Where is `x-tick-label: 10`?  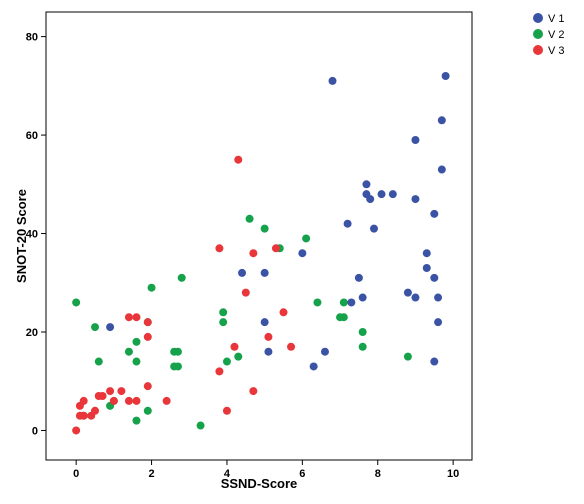 x-tick-label: 10 is located at coordinates (453, 474).